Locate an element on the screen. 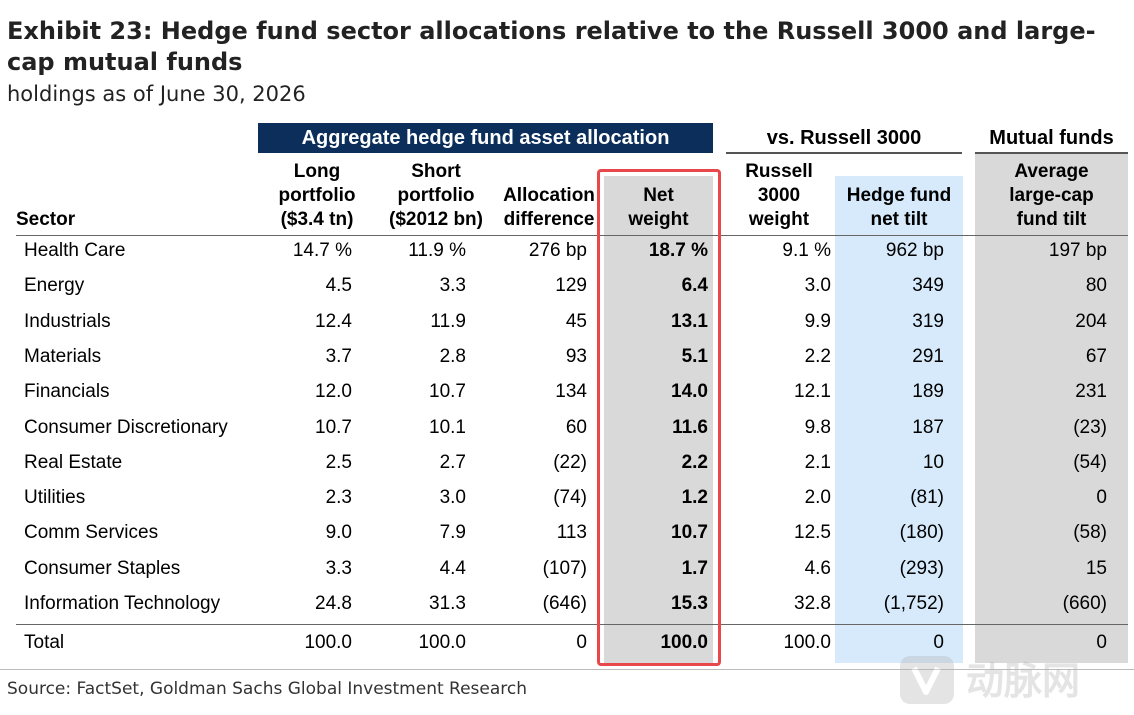  mutual-fund-band is located at coordinates (1051, 408).